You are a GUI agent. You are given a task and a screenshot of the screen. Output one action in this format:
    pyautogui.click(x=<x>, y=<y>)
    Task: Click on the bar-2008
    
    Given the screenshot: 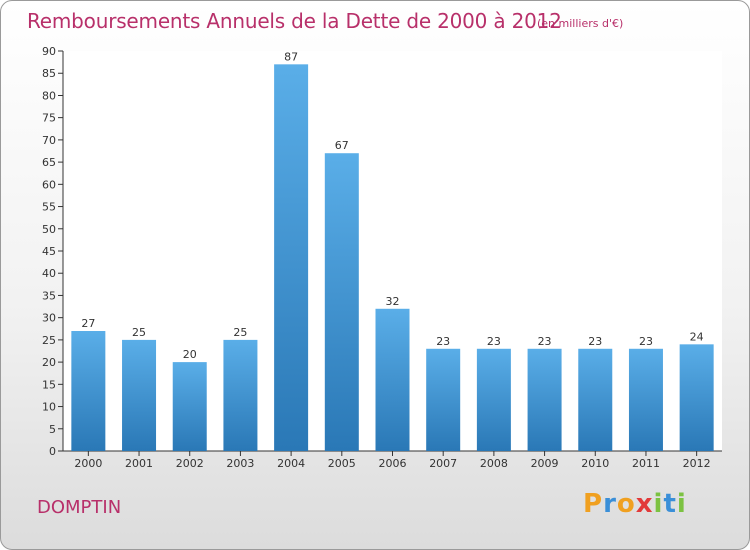 What is the action you would take?
    pyautogui.click(x=493, y=399)
    